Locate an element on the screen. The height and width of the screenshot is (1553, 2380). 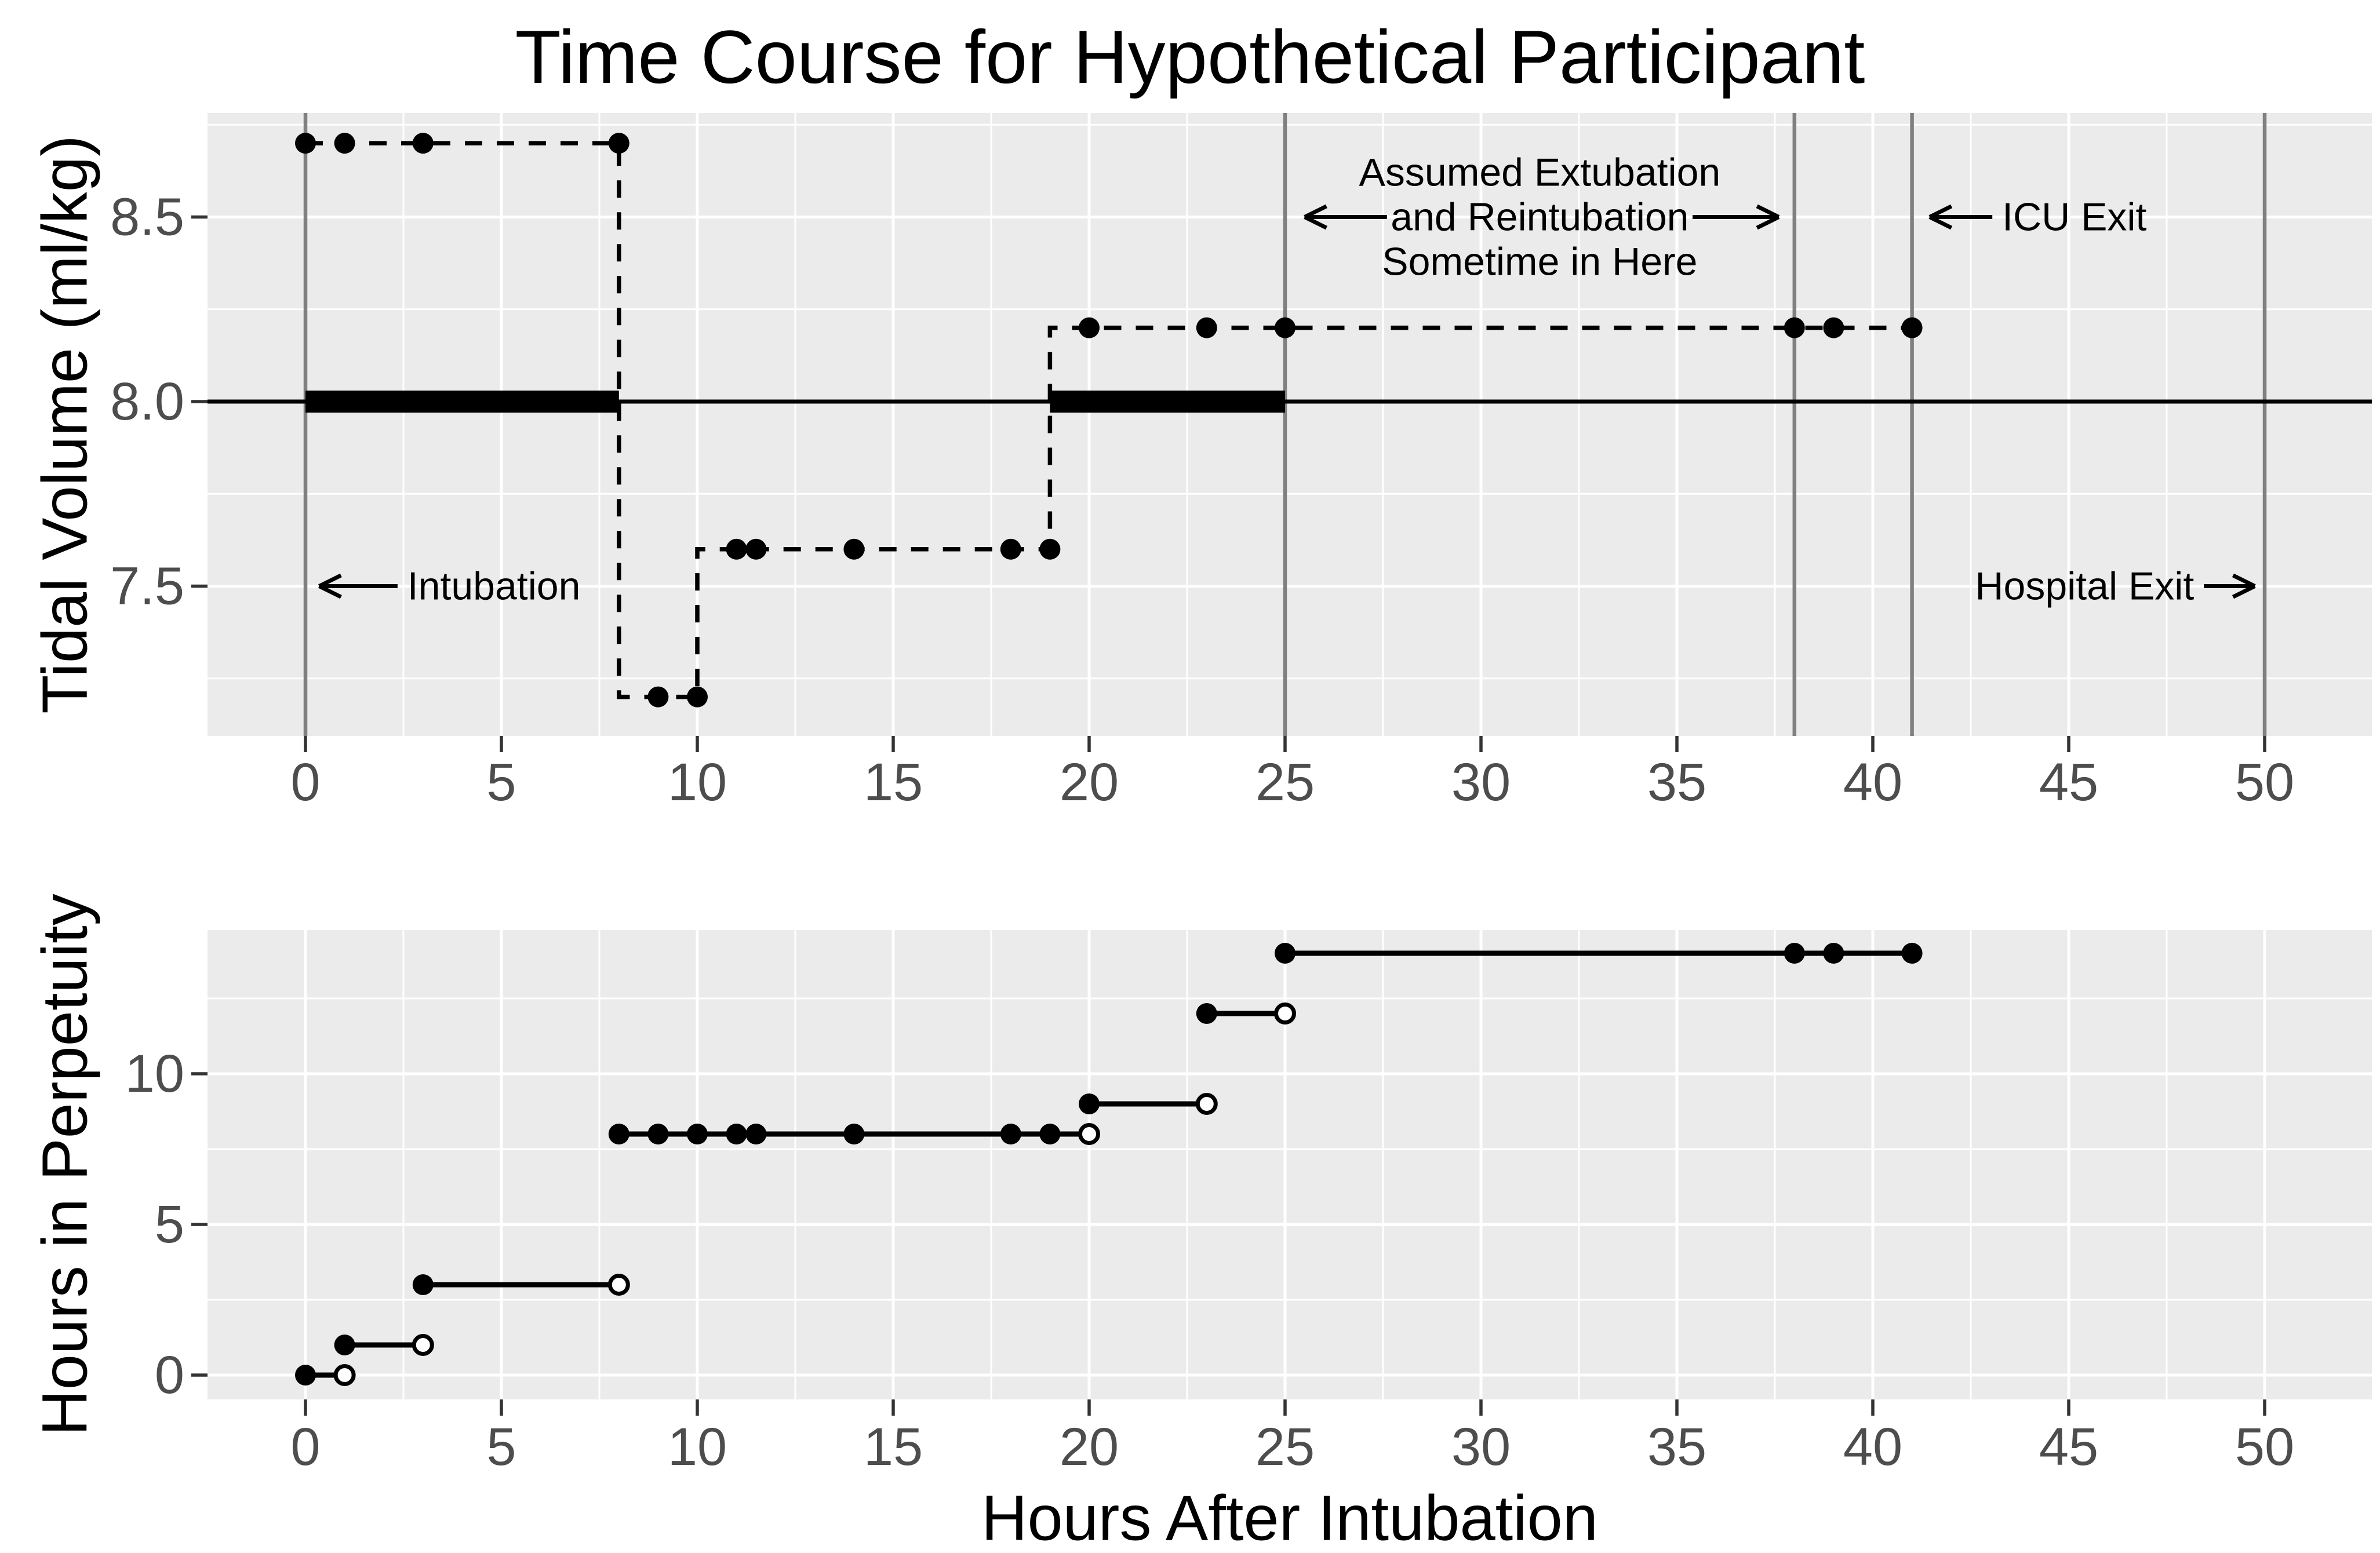
y-tick-label: 5 is located at coordinates (169, 1224).